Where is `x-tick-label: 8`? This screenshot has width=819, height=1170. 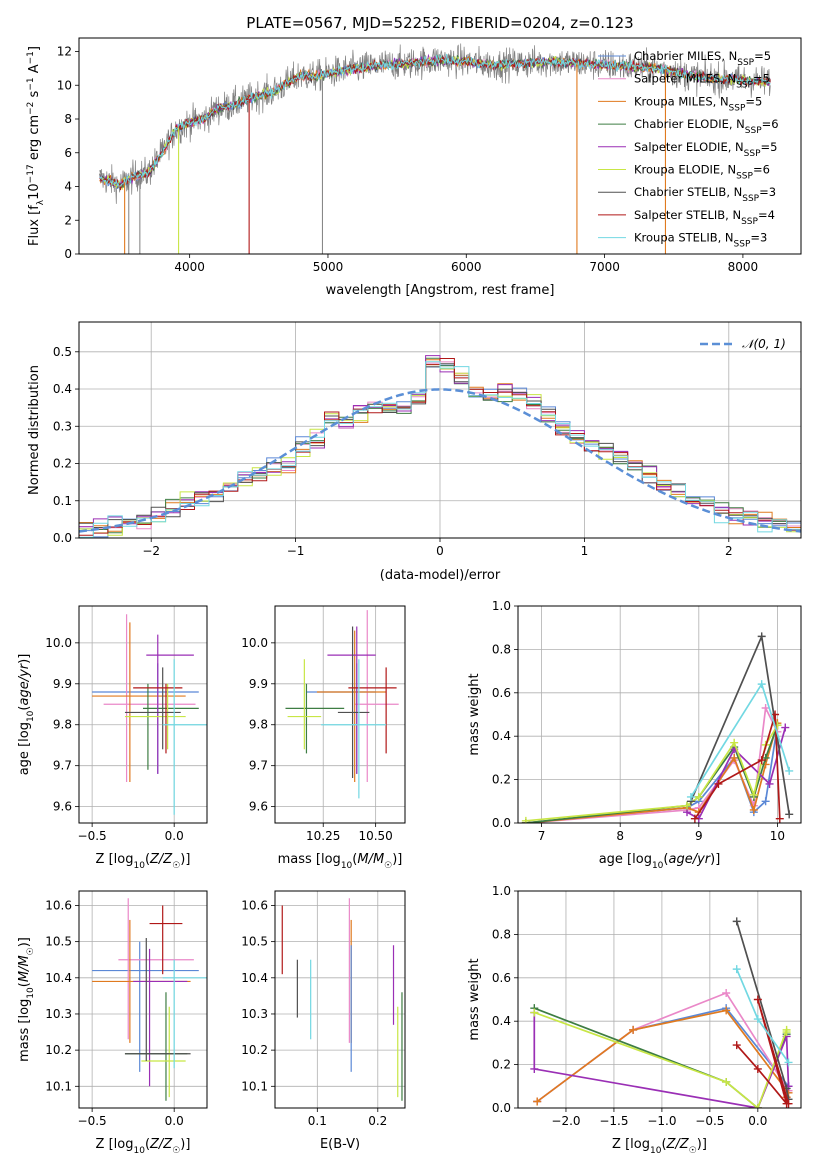 x-tick-label: 8 is located at coordinates (620, 836).